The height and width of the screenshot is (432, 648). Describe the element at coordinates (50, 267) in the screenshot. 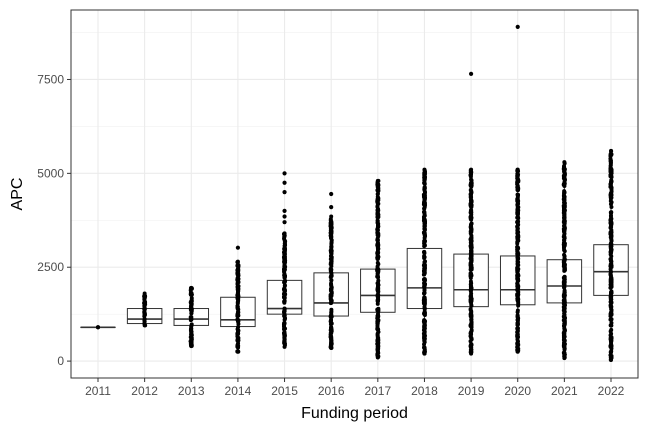

I see `y-tick-label: 2500` at that location.